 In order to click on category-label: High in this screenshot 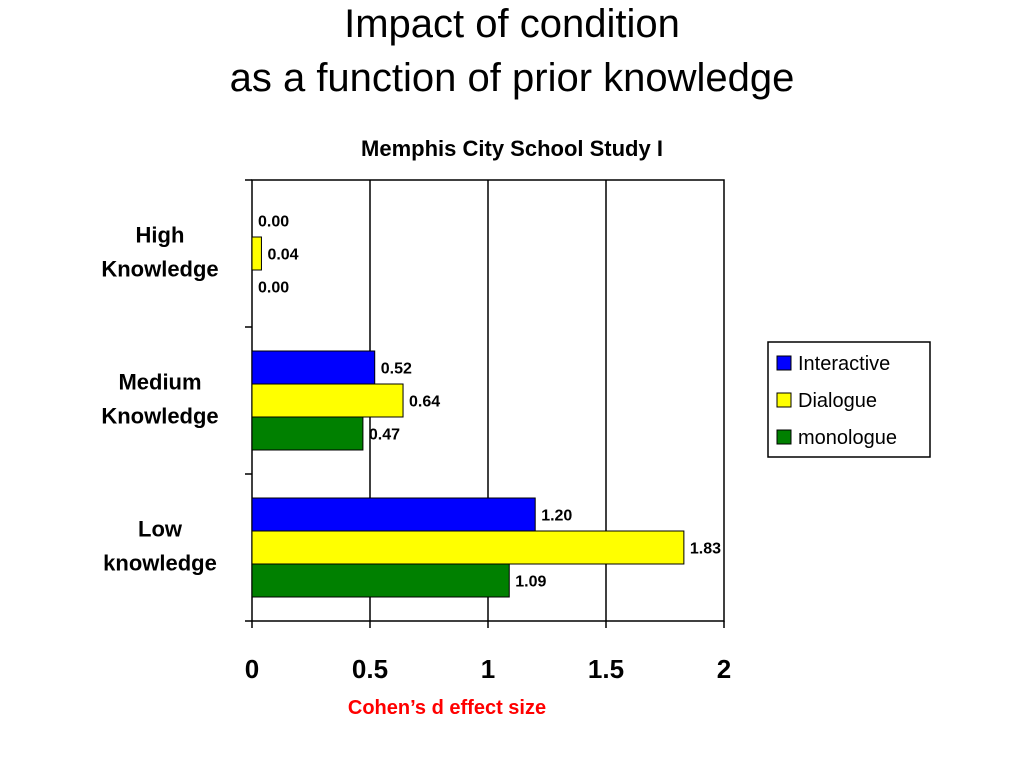, I will do `click(160, 235)`.